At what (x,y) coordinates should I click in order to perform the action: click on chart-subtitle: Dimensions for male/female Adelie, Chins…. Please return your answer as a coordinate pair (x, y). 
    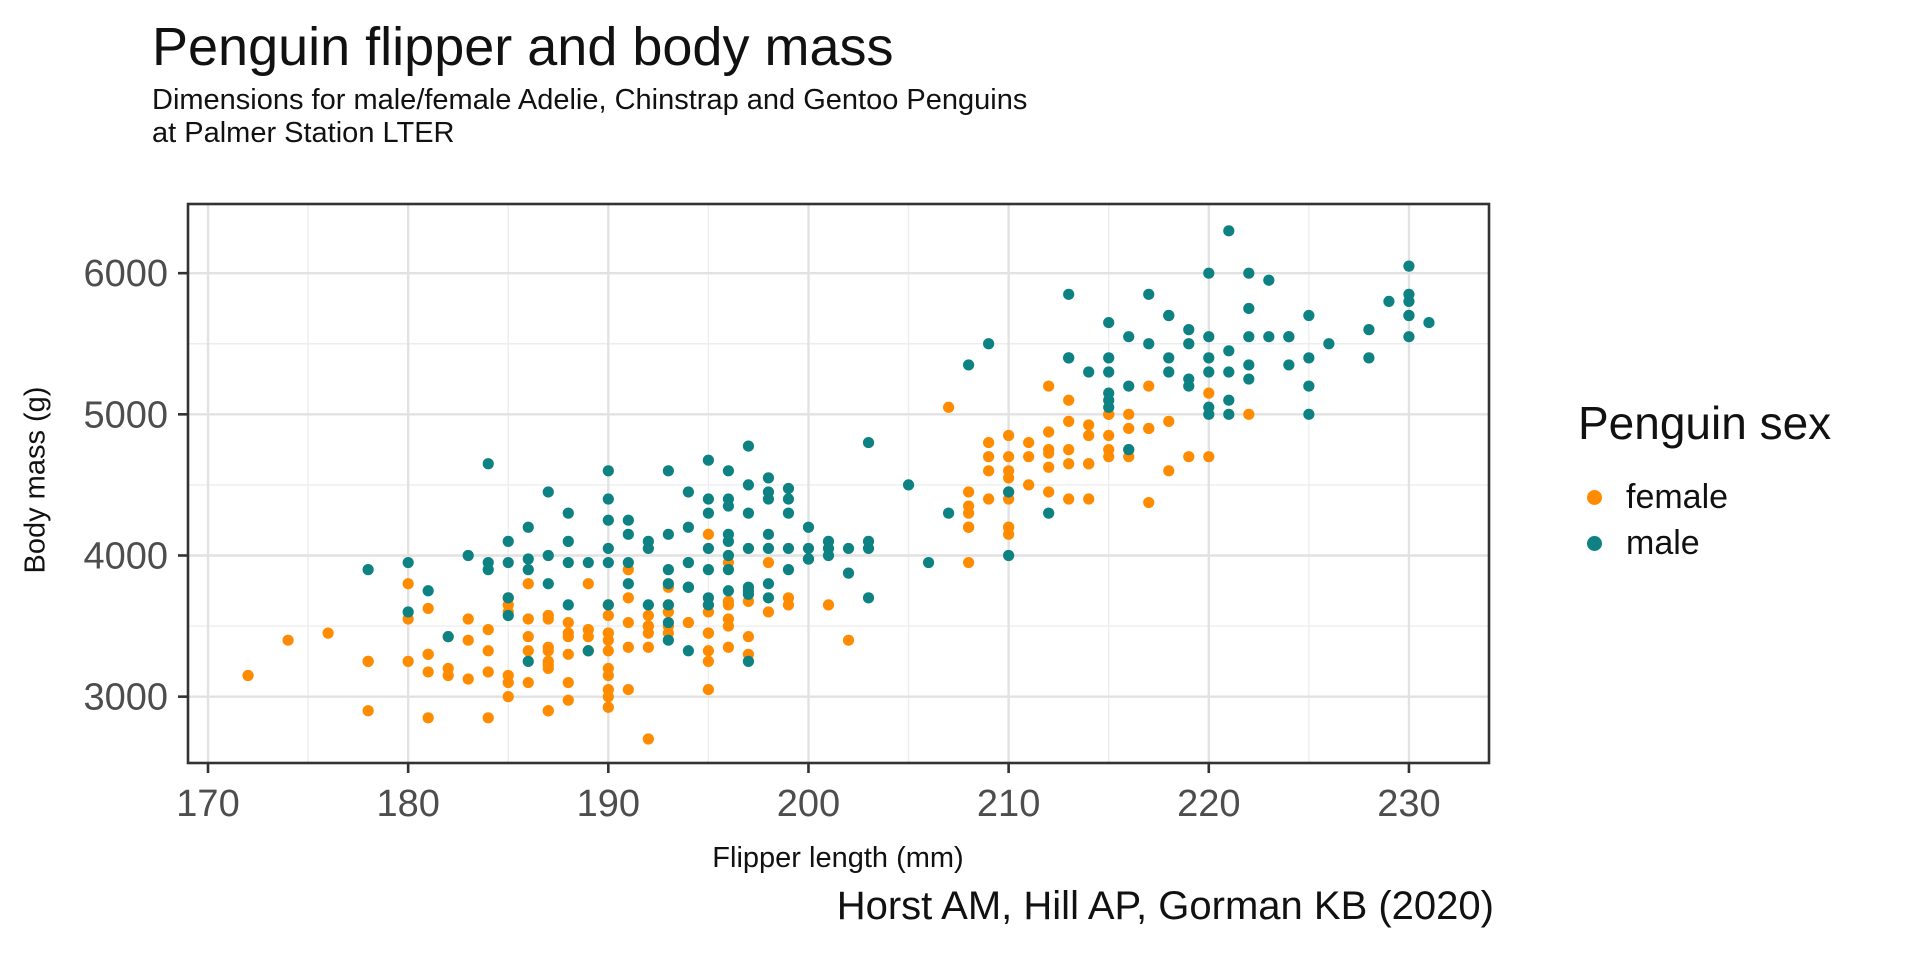
    Looking at the image, I should click on (590, 116).